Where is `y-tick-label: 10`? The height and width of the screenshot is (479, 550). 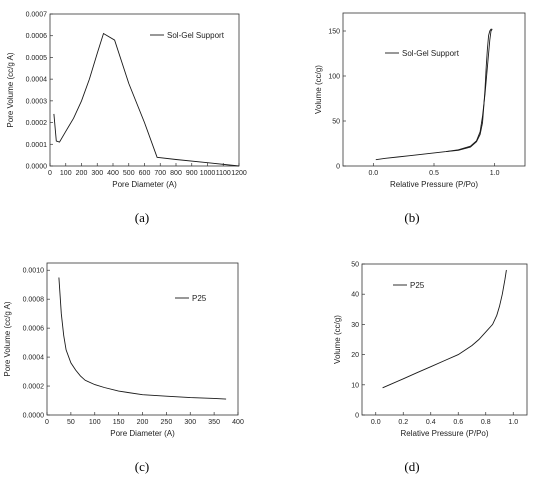
y-tick-label: 10 is located at coordinates (355, 385).